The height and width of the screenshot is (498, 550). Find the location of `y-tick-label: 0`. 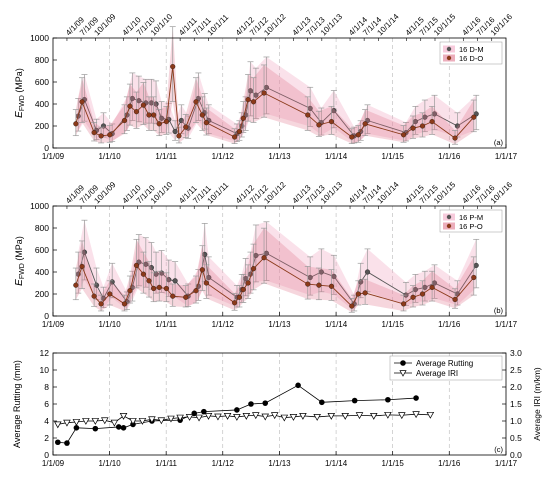

y-tick-label: 0 is located at coordinates (46, 148).